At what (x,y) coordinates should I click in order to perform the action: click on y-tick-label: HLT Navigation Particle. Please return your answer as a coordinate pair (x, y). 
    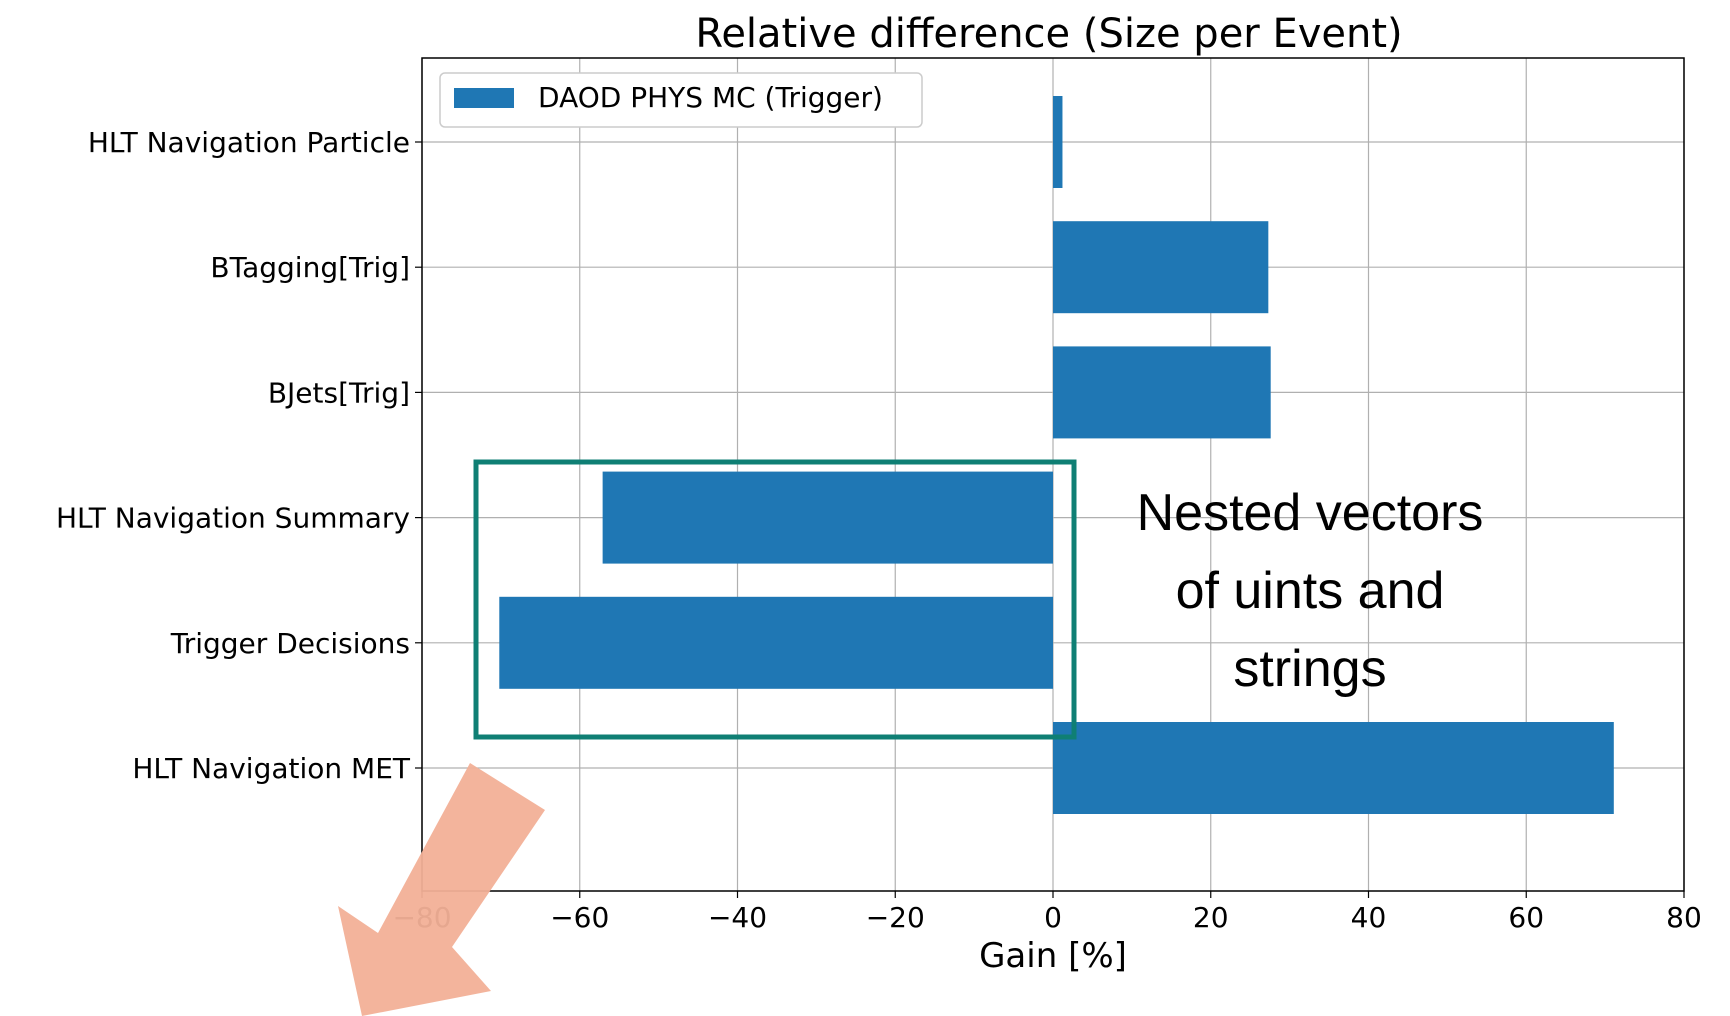
    Looking at the image, I should click on (249, 142).